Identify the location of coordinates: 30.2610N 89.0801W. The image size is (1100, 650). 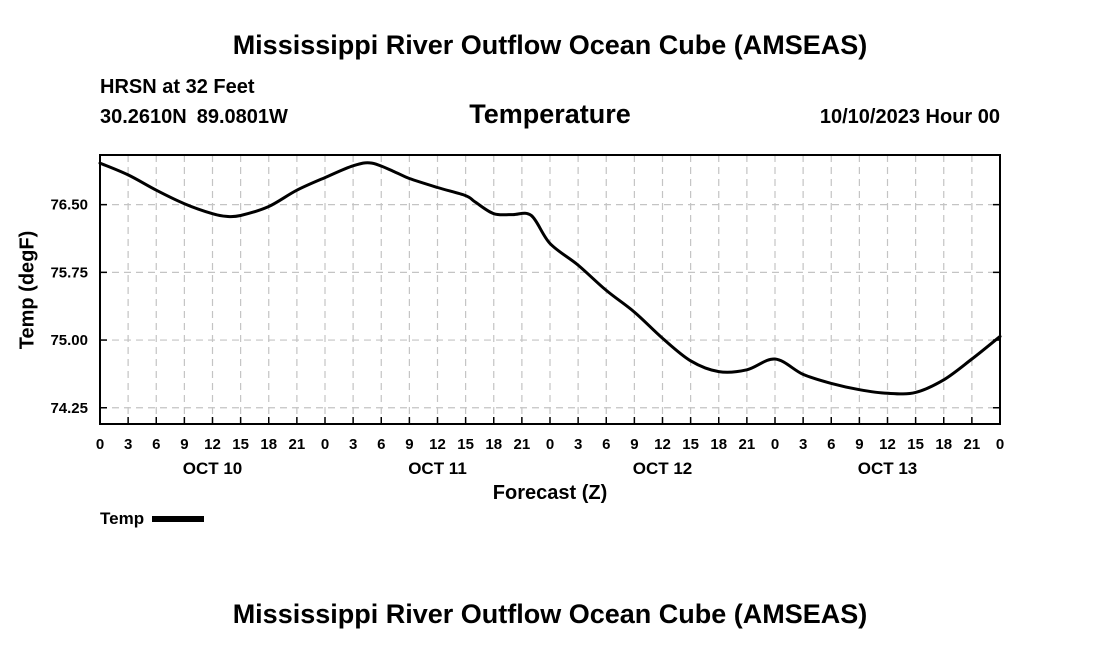
(199, 117).